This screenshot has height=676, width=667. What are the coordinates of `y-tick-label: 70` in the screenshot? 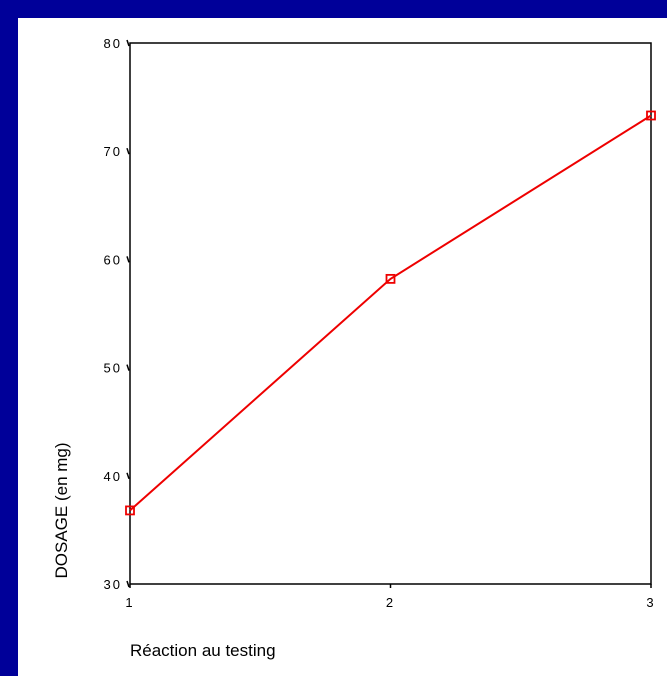 It's located at (113, 151).